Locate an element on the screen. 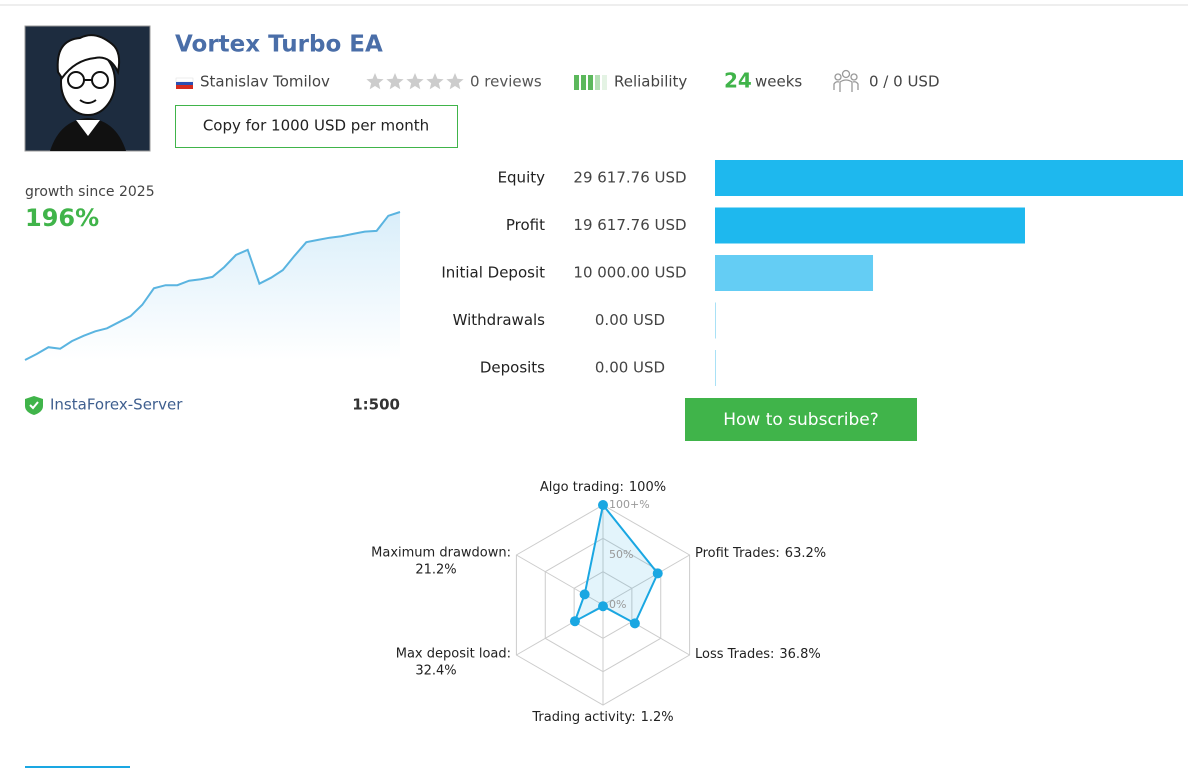 Image resolution: width=1188 pixels, height=768 pixels. balance-label: Initial Deposit is located at coordinates (493, 273).